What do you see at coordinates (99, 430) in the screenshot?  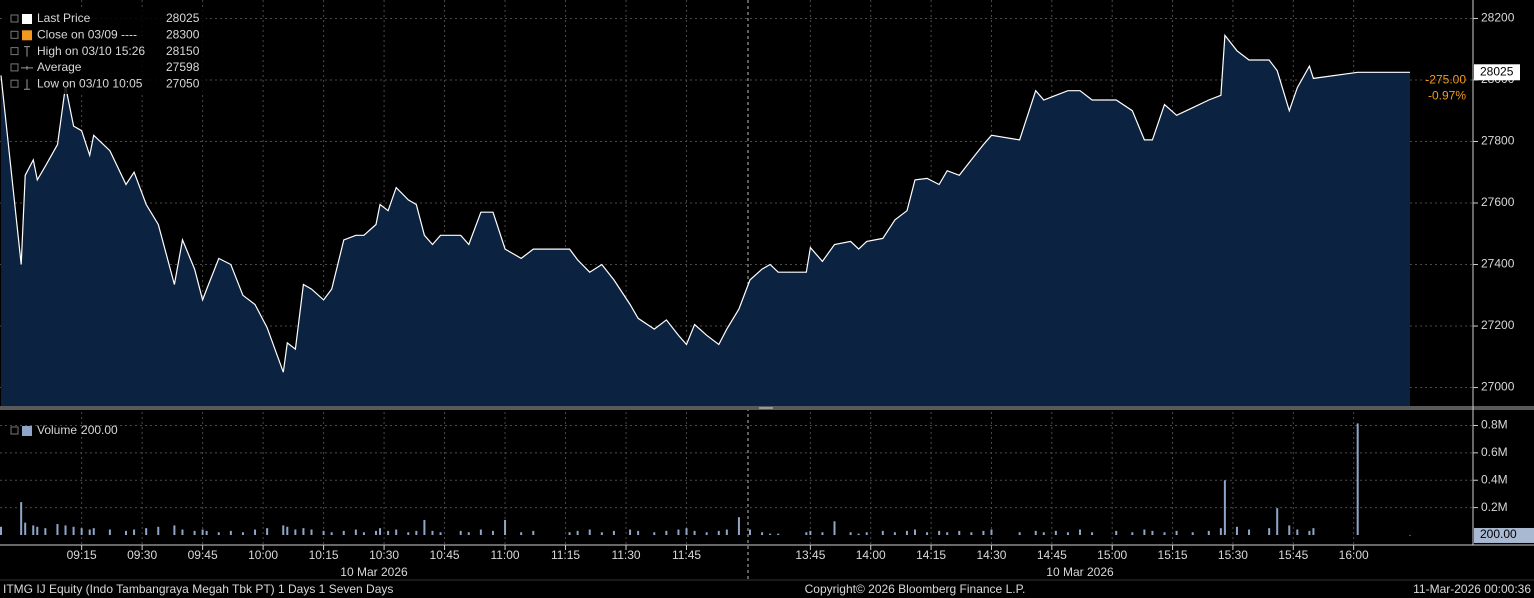 I see `legend-value: 200.00` at bounding box center [99, 430].